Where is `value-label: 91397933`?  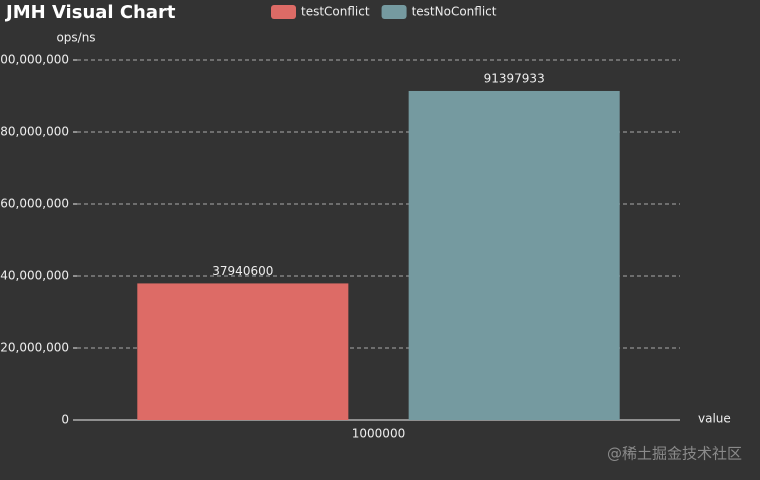
value-label: 91397933 is located at coordinates (514, 78).